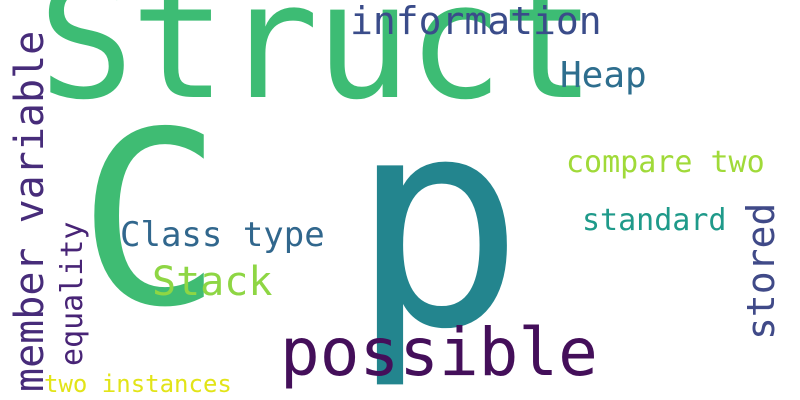  What do you see at coordinates (603, 75) in the screenshot?
I see `word-heap: Heap` at bounding box center [603, 75].